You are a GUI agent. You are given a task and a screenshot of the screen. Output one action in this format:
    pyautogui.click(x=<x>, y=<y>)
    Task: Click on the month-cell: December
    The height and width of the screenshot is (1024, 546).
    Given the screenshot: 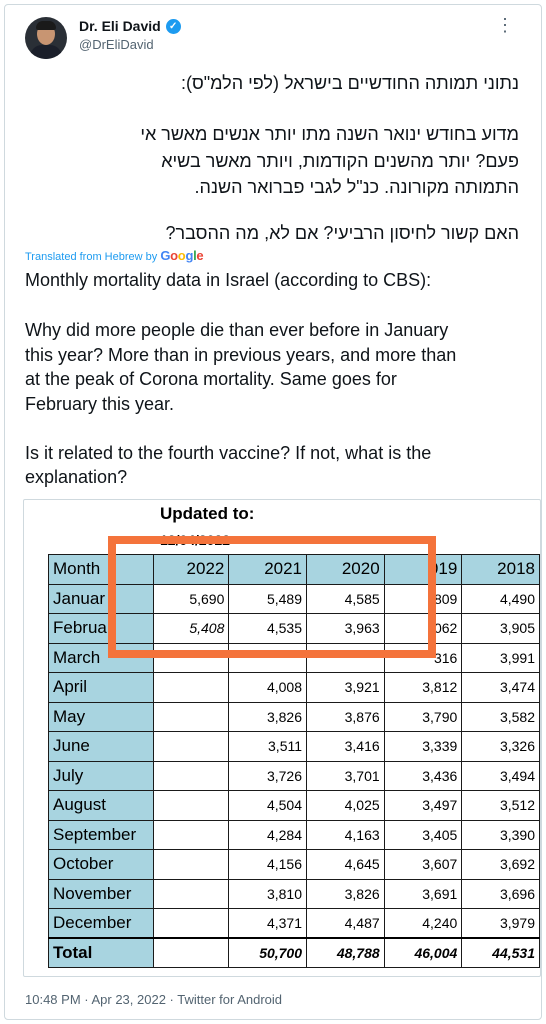 What is the action you would take?
    pyautogui.click(x=101, y=923)
    